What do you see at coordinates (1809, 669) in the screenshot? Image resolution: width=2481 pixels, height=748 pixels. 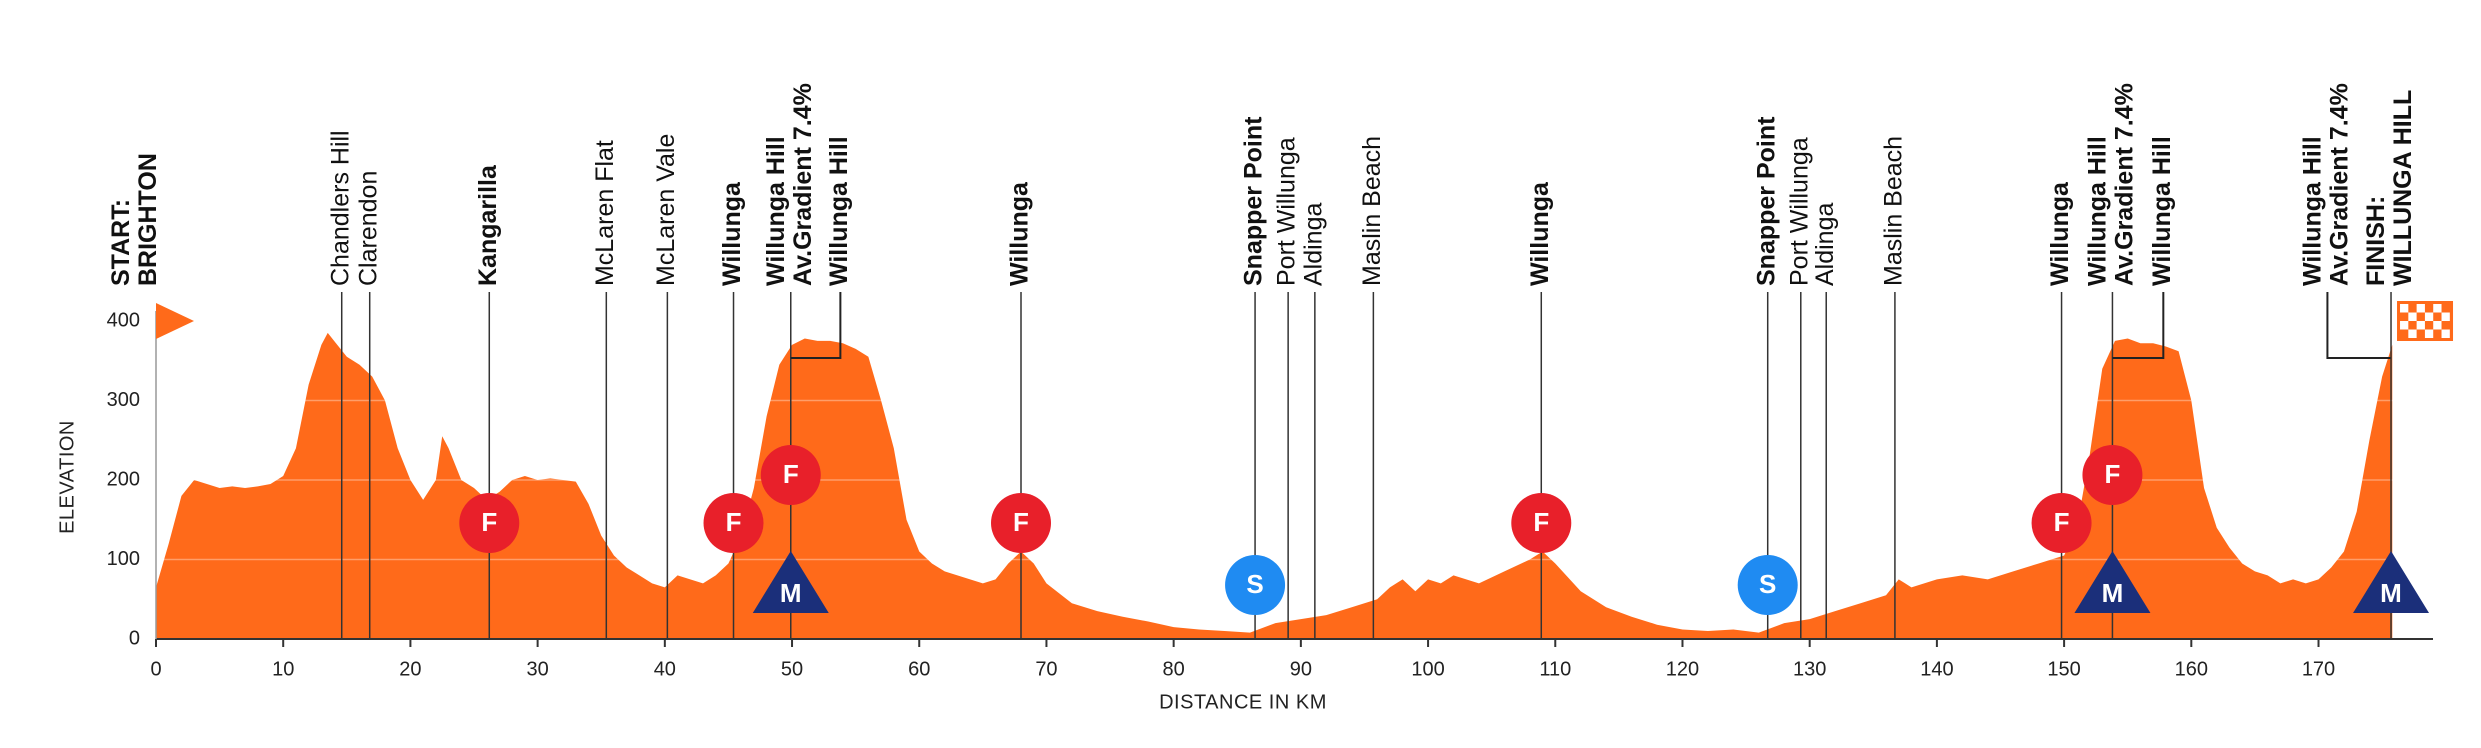 I see `x-tick-label: 130` at bounding box center [1809, 669].